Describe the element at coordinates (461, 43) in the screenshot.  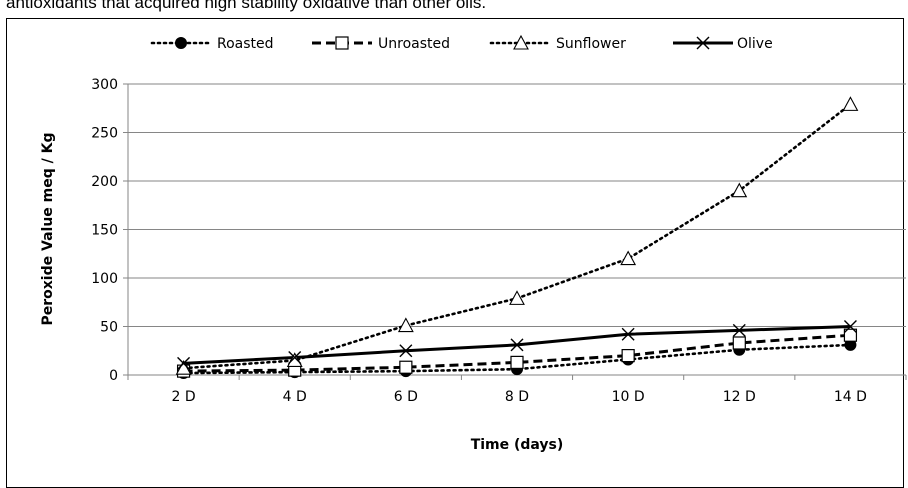
I see `legend: Roasted Unroasted Sunflower Olive` at that location.